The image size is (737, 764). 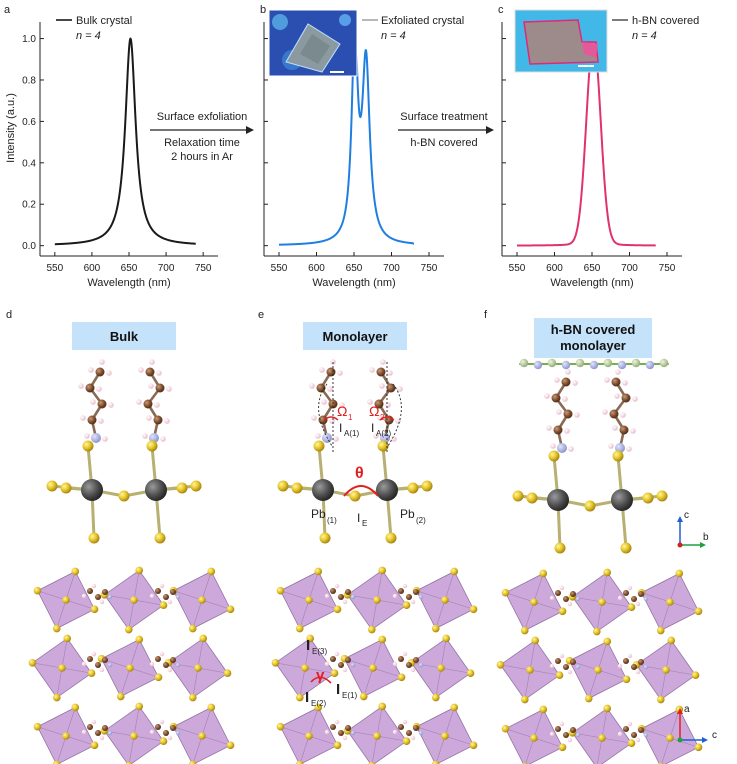 I want to click on ie1-label: I, so click(x=338, y=689).